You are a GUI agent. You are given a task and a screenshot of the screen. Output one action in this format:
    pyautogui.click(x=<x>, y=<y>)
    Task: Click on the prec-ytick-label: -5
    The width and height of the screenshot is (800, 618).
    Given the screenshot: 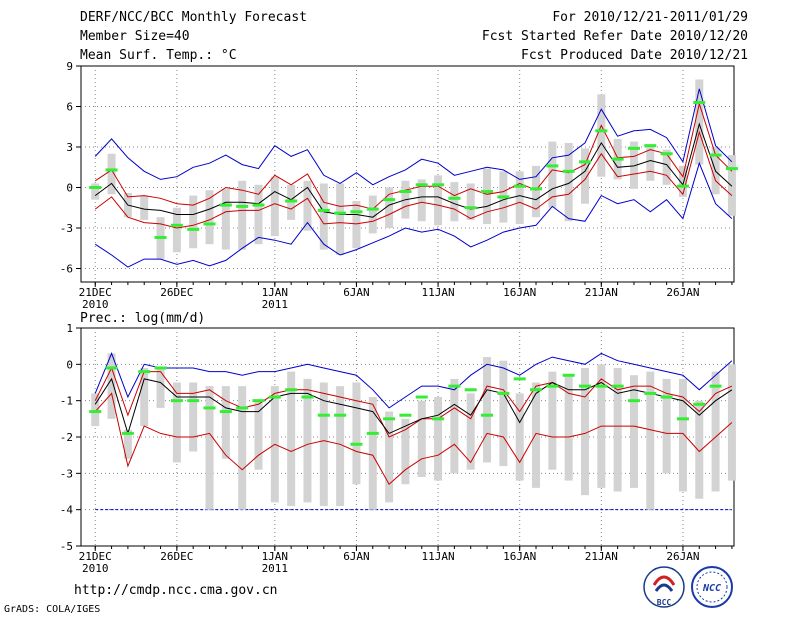 What is the action you would take?
    pyautogui.click(x=66, y=546)
    